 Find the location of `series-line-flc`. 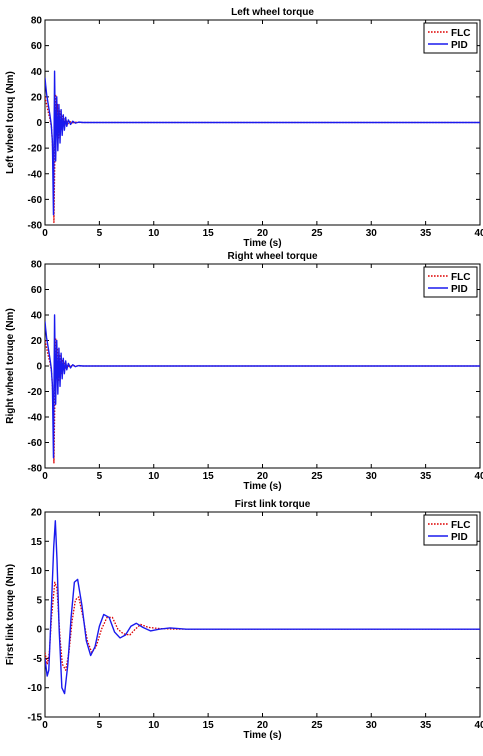

series-line-flc is located at coordinates (262, 626).